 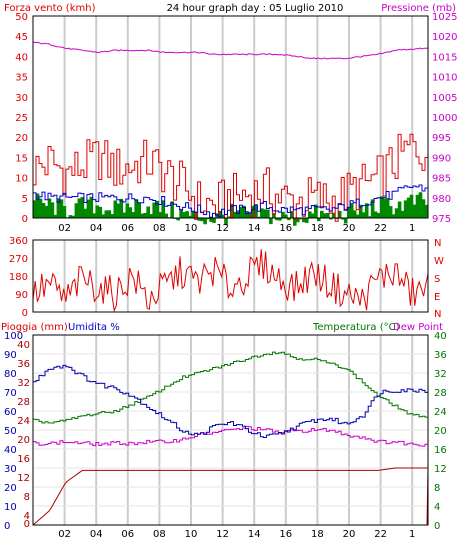 I want to click on y-tick-label-left: 40, so click(x=21, y=57).